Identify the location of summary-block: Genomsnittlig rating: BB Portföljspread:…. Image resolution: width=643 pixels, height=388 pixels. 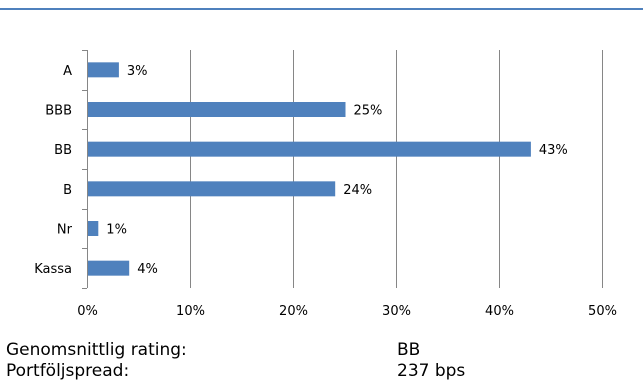
(286, 361).